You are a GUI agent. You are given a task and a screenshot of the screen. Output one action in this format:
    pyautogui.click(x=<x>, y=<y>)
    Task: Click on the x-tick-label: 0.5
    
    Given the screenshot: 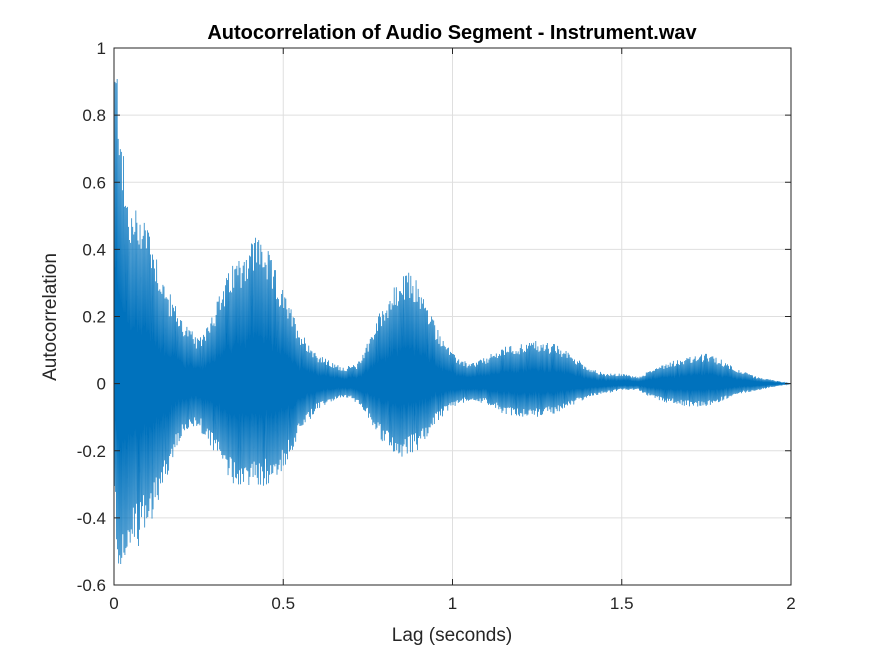 What is the action you would take?
    pyautogui.click(x=283, y=603)
    